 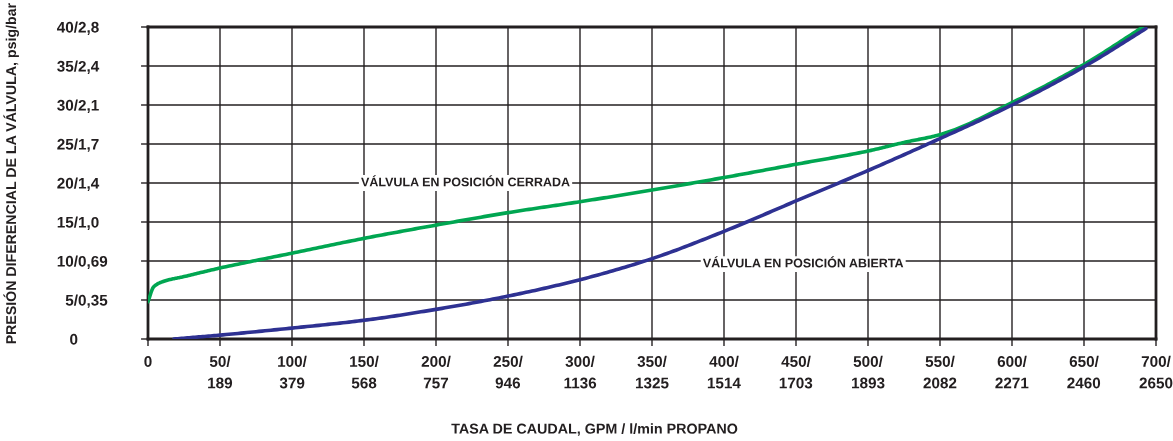 I want to click on x-tick-label: 500/, so click(x=868, y=361).